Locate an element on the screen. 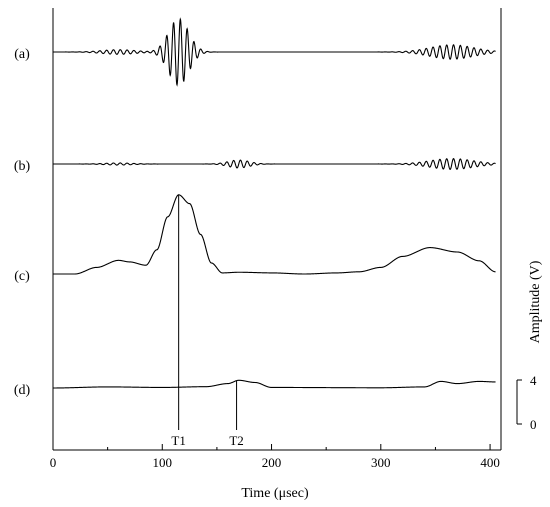  x-tick-label: 0 is located at coordinates (53, 462).